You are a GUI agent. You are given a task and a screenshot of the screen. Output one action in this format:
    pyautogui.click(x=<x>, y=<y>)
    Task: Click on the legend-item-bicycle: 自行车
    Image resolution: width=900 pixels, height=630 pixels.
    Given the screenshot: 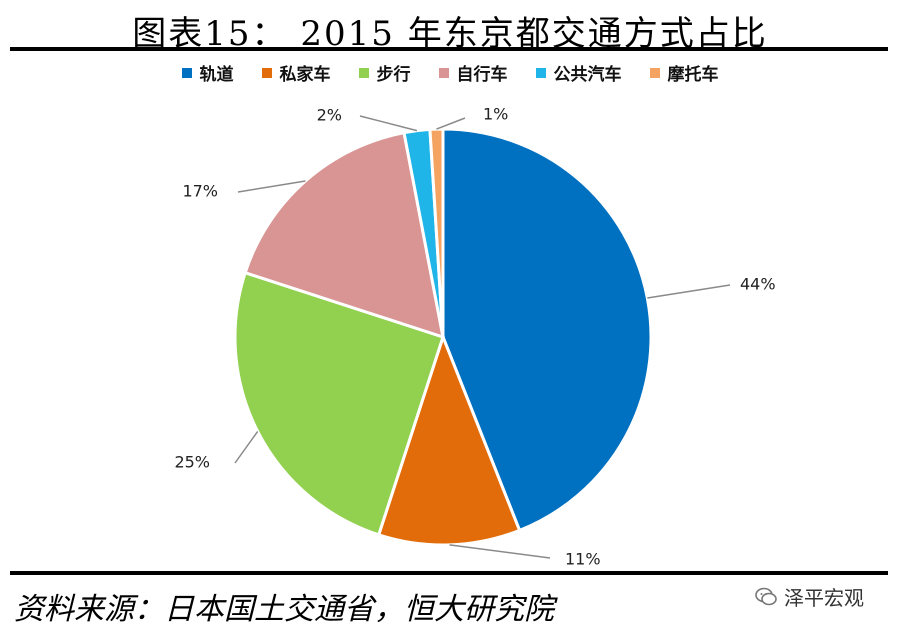 What is the action you would take?
    pyautogui.click(x=473, y=72)
    